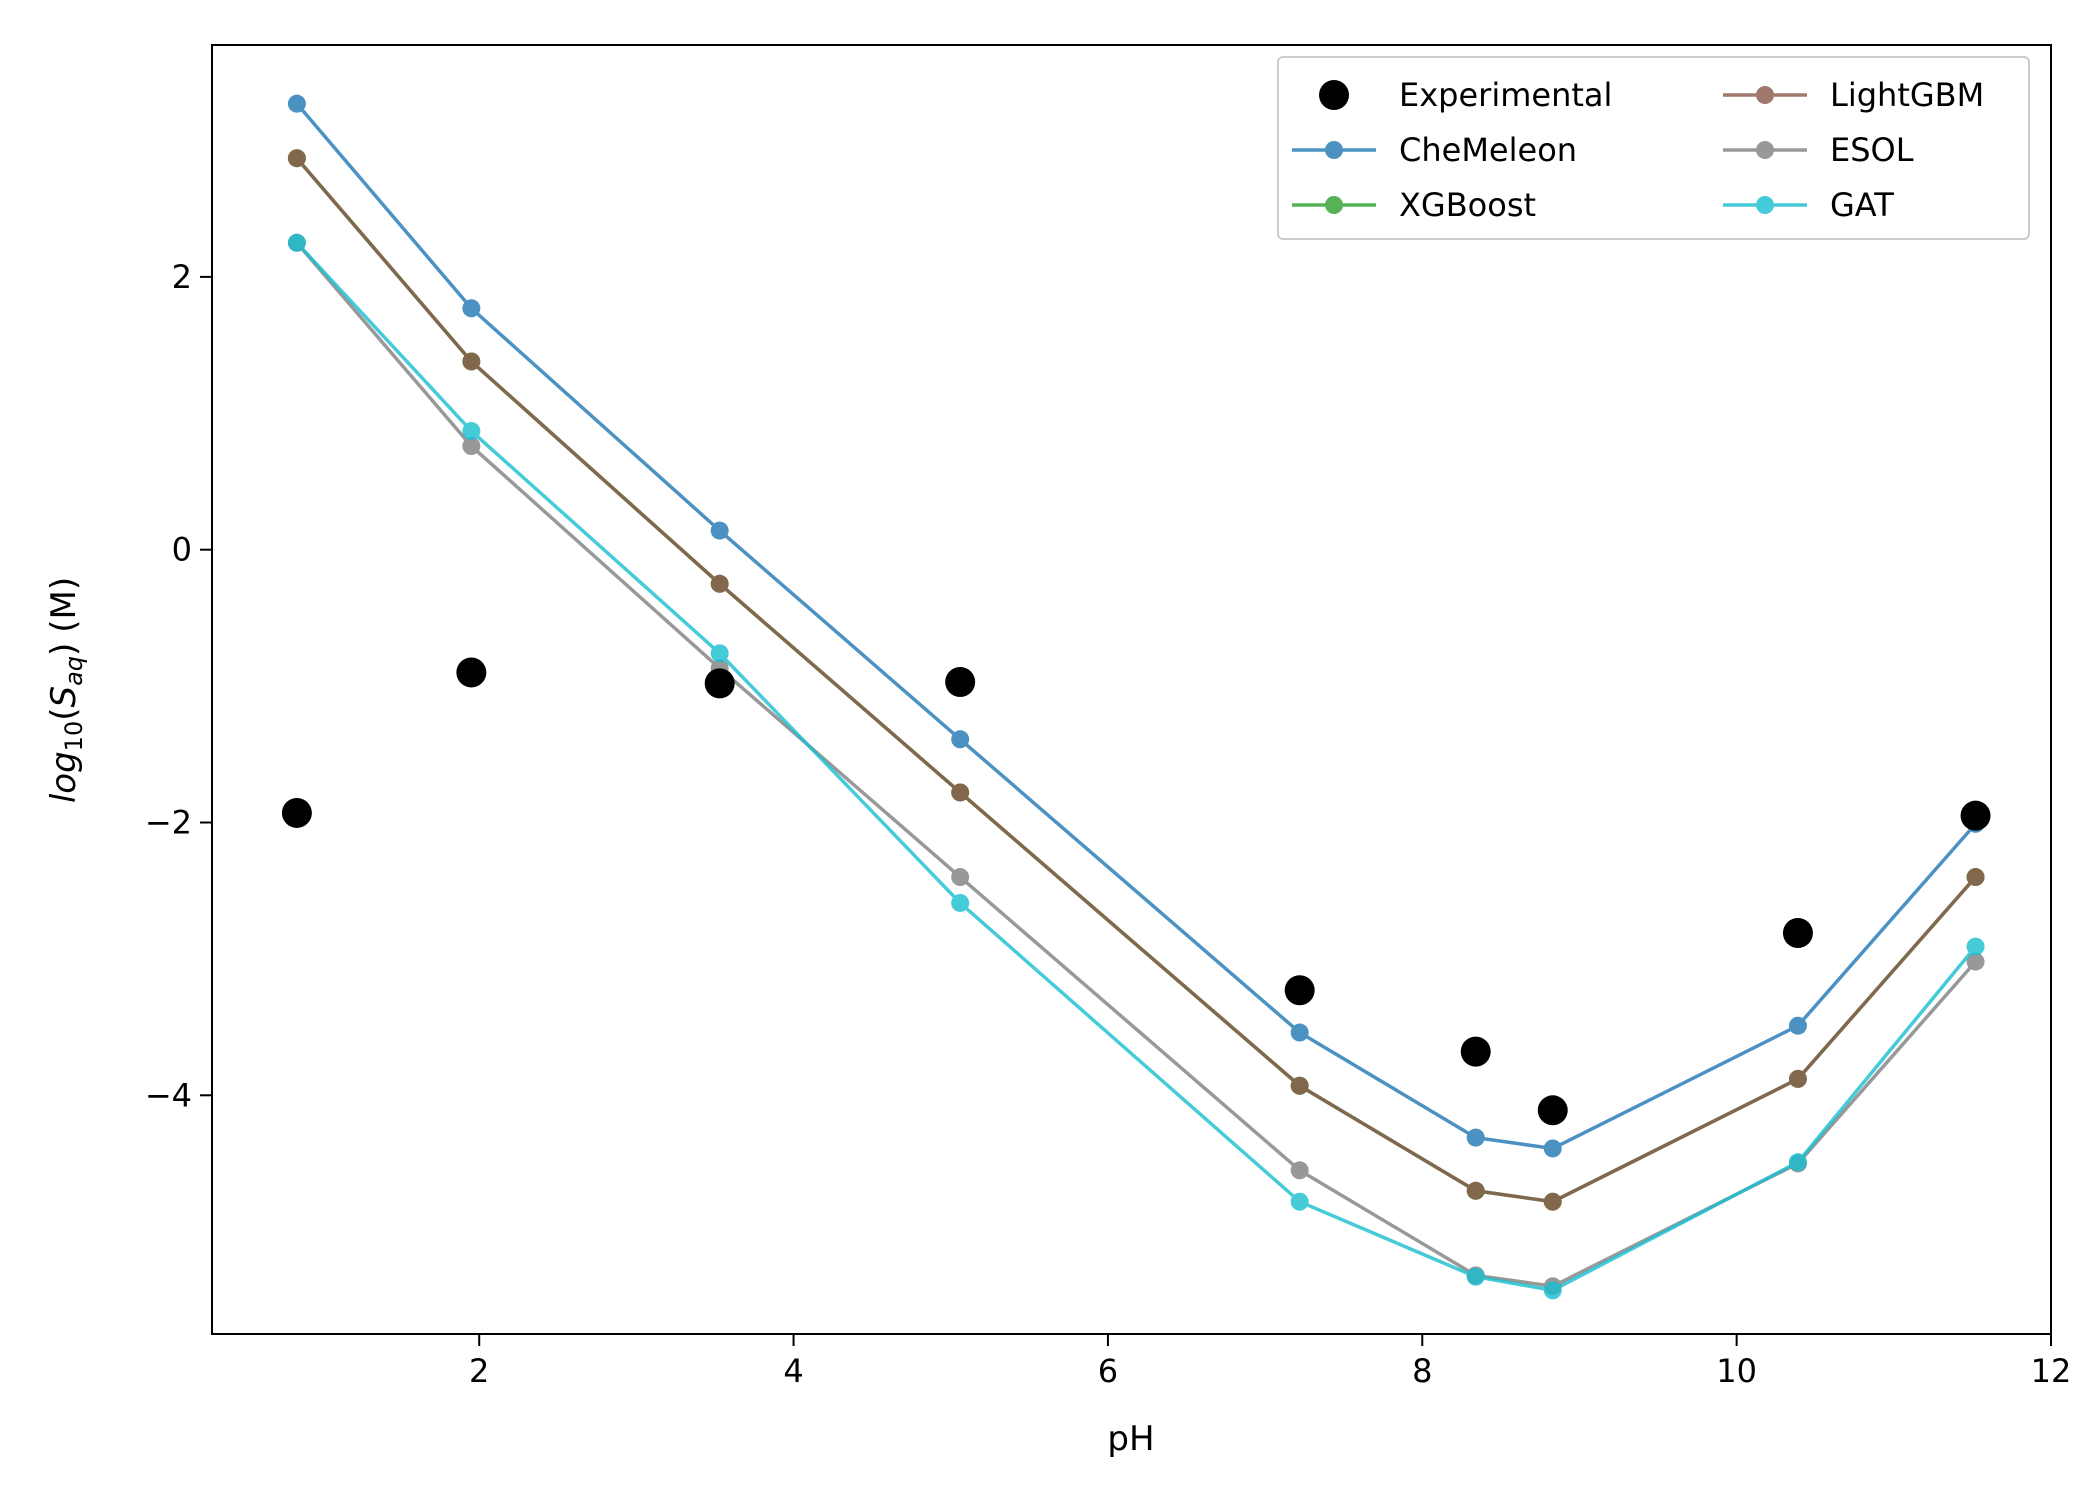  I want to click on legend-frame, so click(1653, 148).